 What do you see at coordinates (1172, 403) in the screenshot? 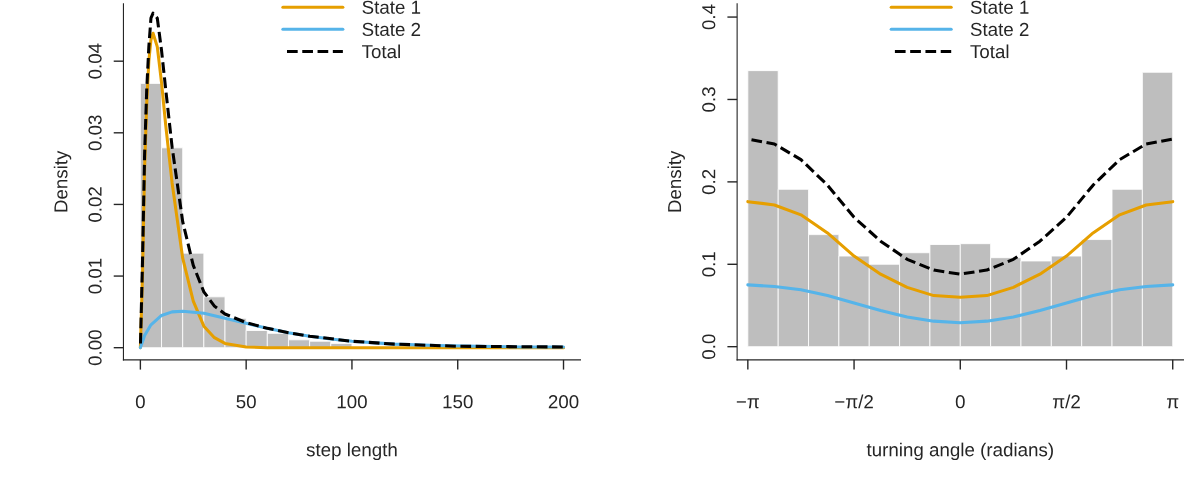
I see `x-tick-label: π` at bounding box center [1172, 403].